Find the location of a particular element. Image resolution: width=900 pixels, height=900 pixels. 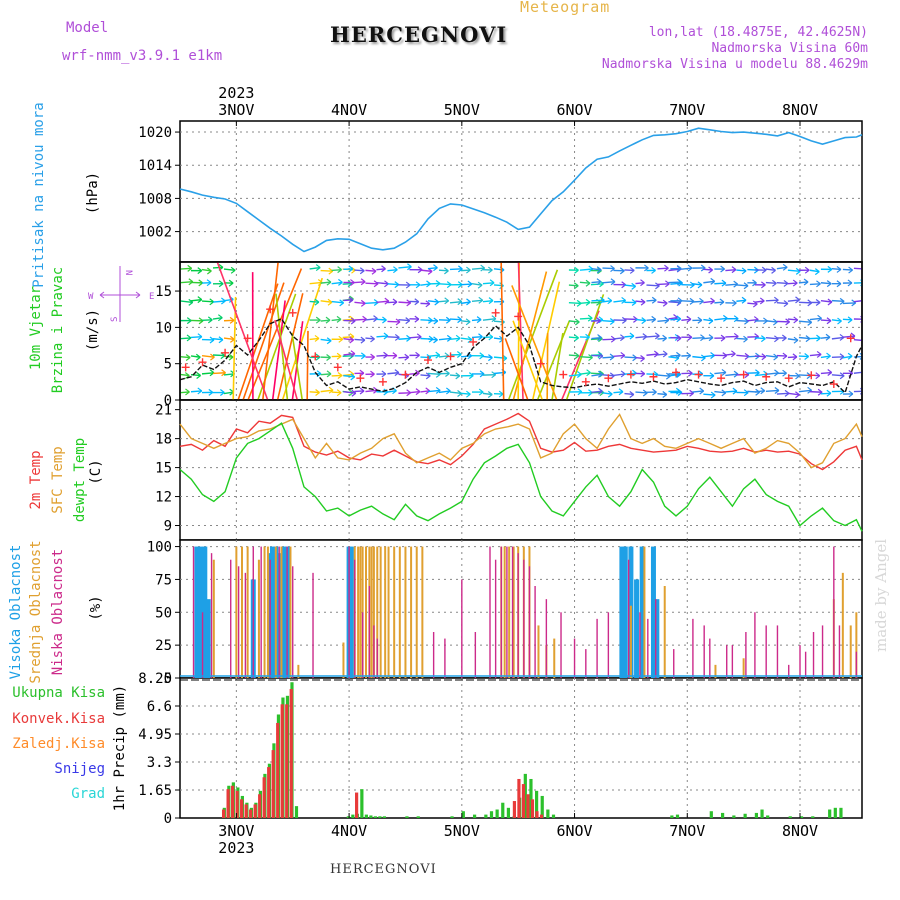

y-tick-label: 1020 is located at coordinates (155, 133).